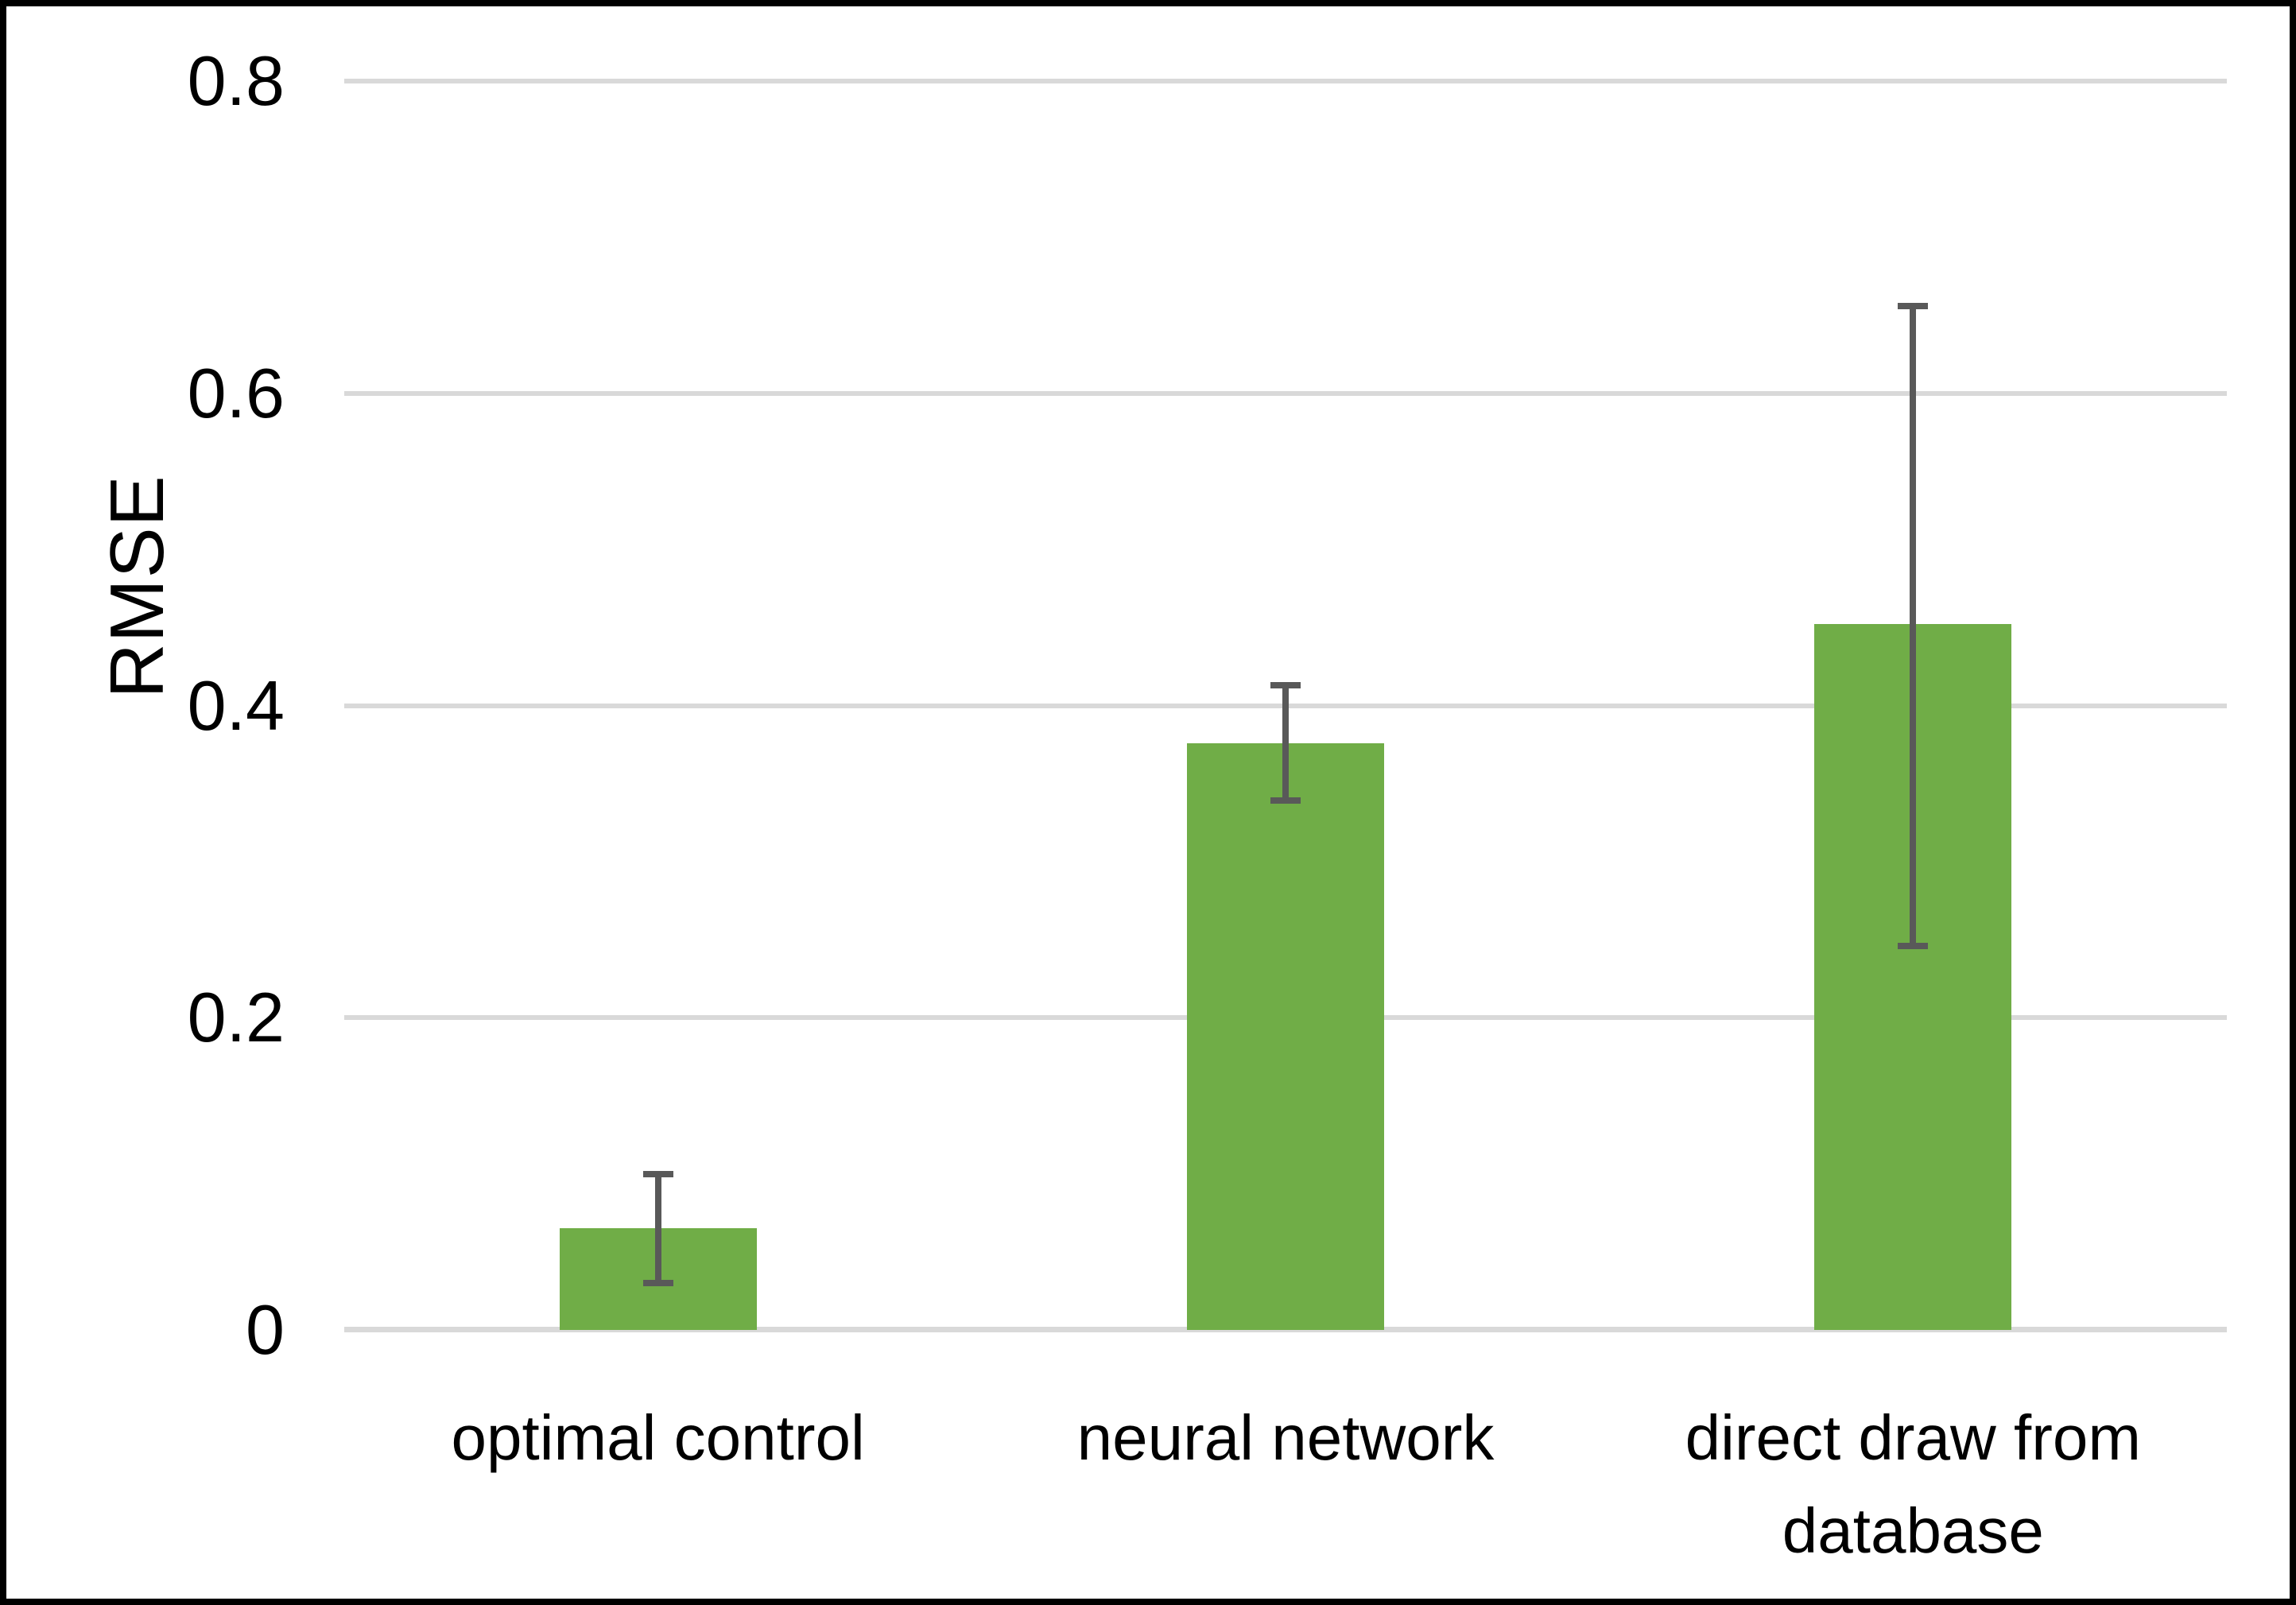 This screenshot has height=1605, width=2296. Describe the element at coordinates (1913, 1484) in the screenshot. I see `category-label: direct draw from database` at that location.